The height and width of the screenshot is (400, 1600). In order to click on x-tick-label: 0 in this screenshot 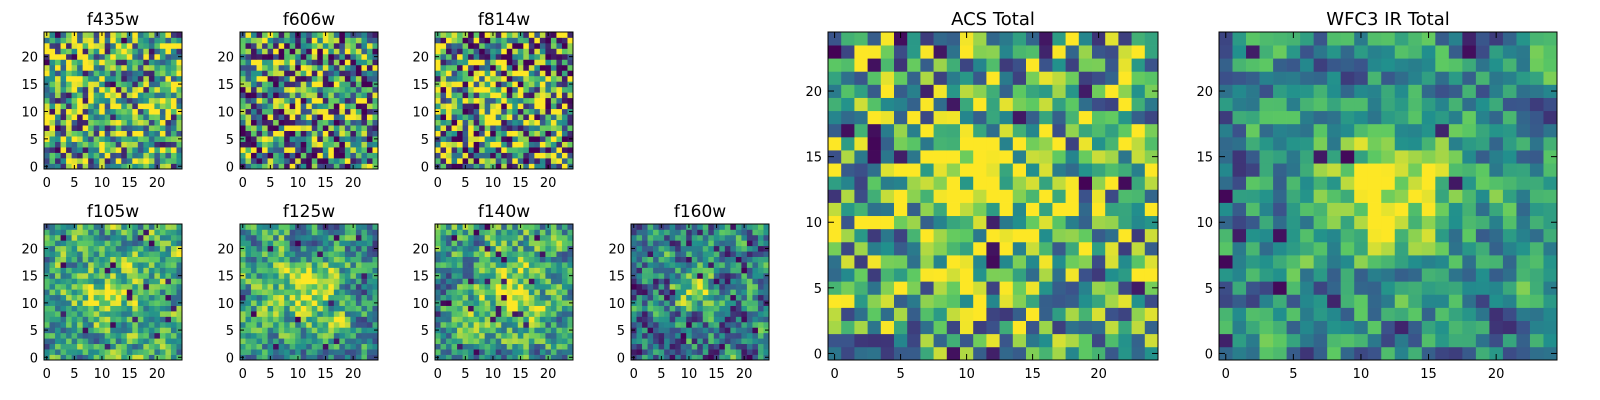, I will do `click(634, 374)`.